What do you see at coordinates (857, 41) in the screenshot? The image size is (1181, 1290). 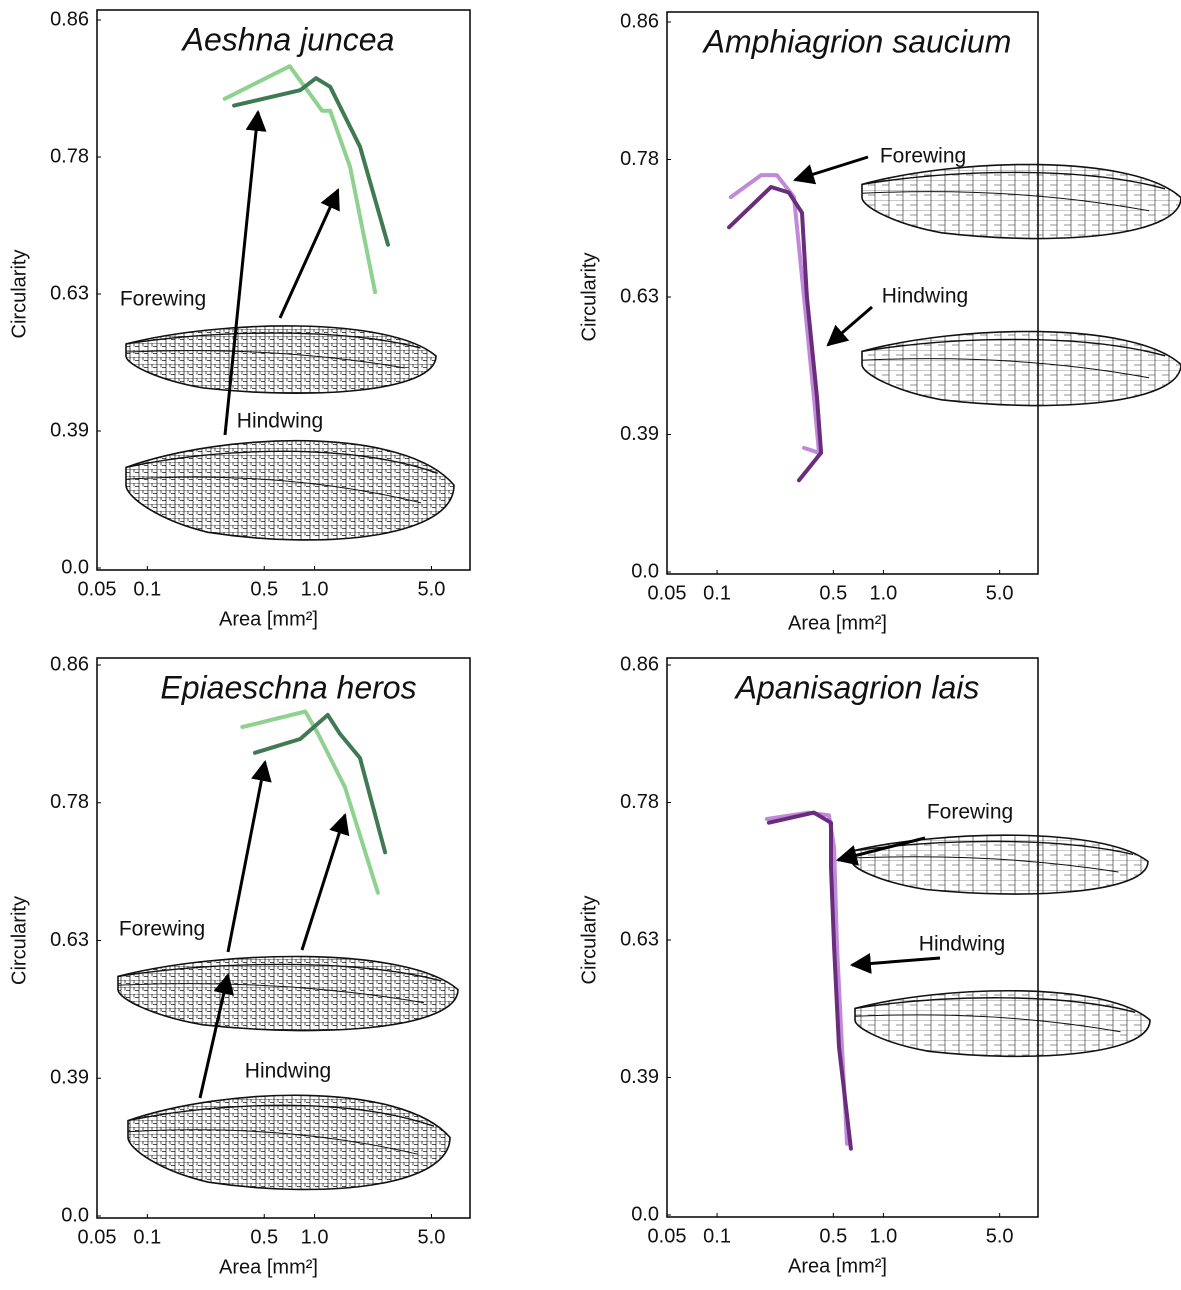 I see `chart-title: Amphiagrion saucium` at bounding box center [857, 41].